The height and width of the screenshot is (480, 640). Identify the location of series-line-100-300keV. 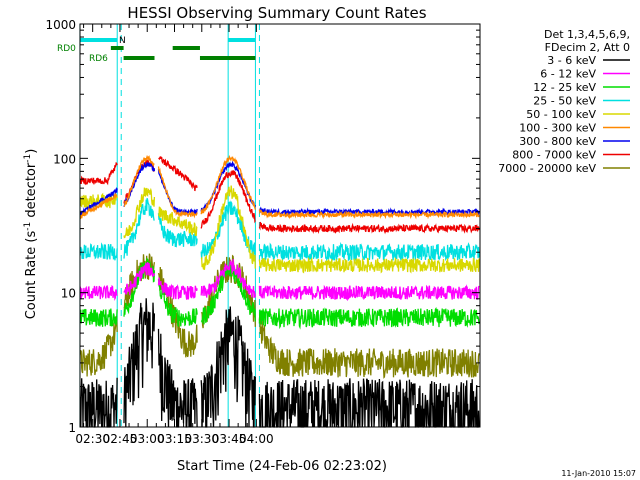
(279, 187).